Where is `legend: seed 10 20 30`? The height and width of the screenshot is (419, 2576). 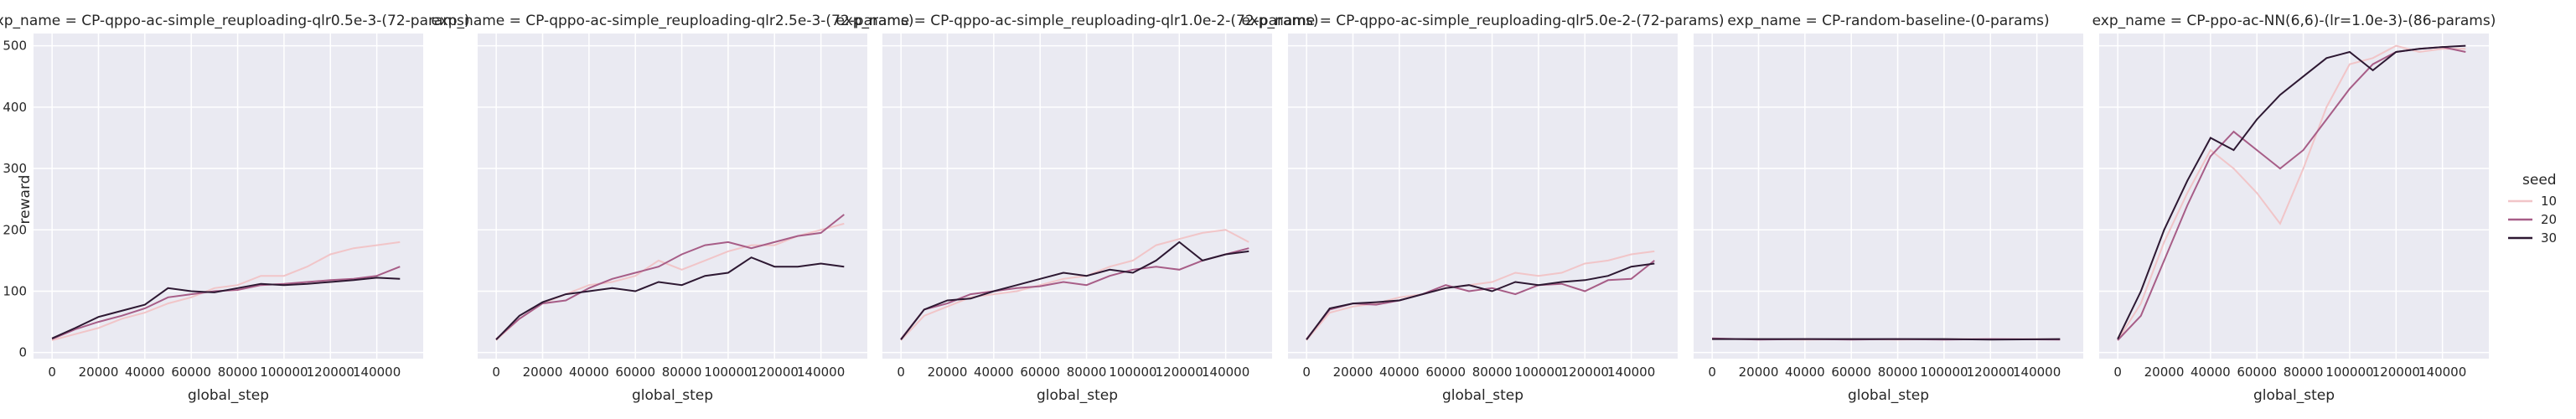
legend: seed 10 20 30 is located at coordinates (2532, 209).